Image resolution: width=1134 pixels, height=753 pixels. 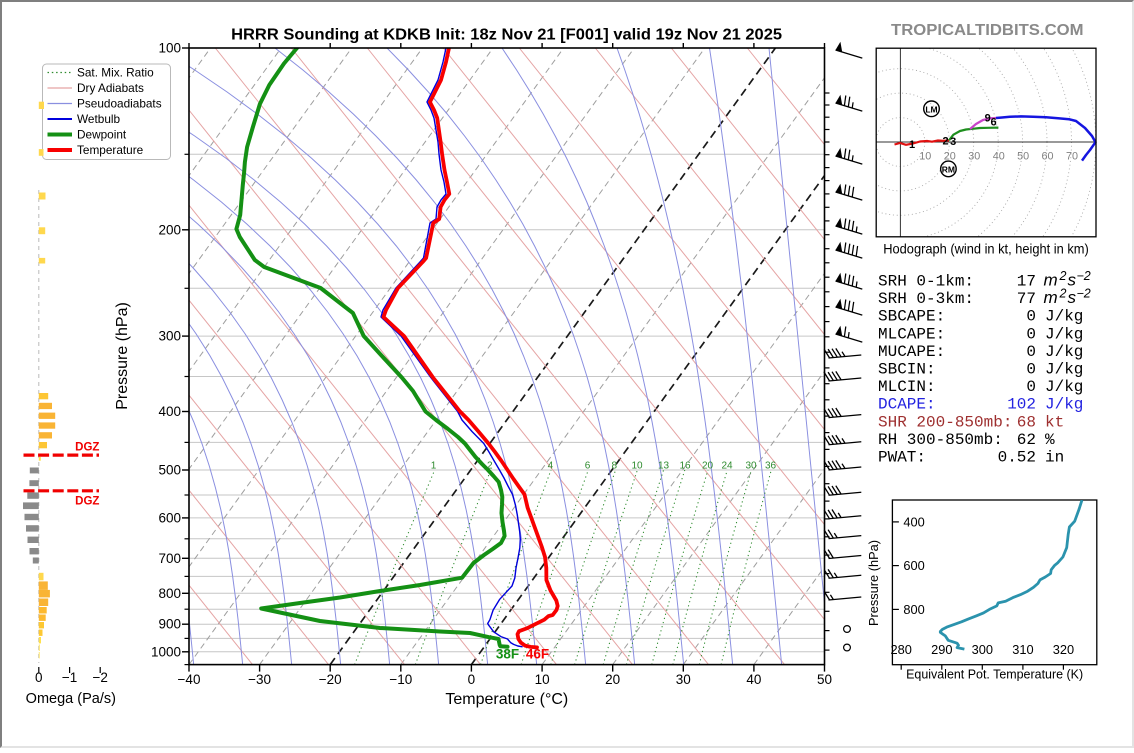 I want to click on svg-text: LM, so click(x=931, y=109).